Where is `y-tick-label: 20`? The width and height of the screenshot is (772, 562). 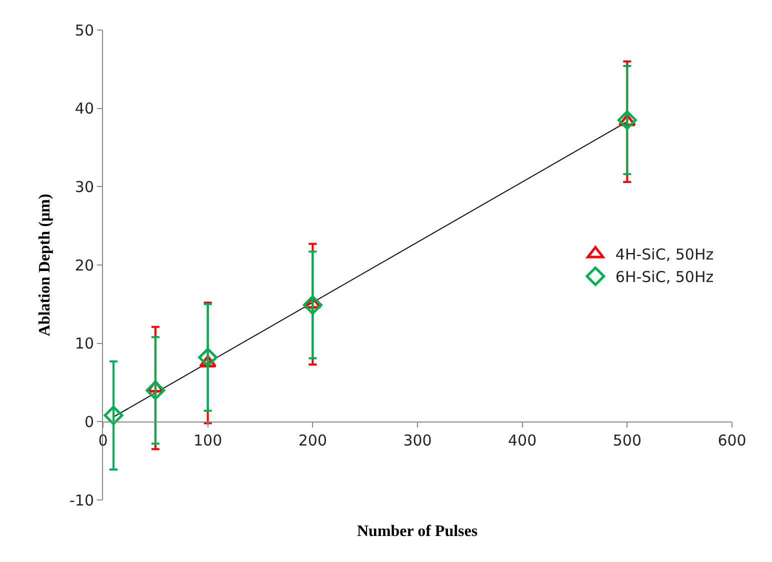 y-tick-label: 20 is located at coordinates (84, 265).